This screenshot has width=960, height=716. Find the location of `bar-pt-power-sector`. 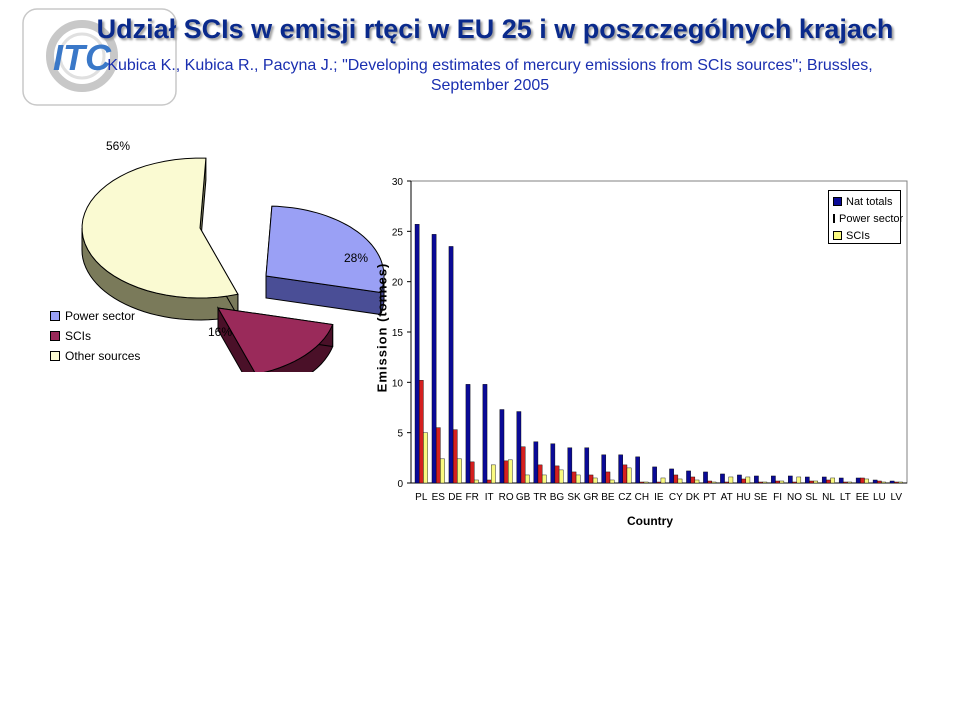

bar-pt-power-sector is located at coordinates (710, 482).